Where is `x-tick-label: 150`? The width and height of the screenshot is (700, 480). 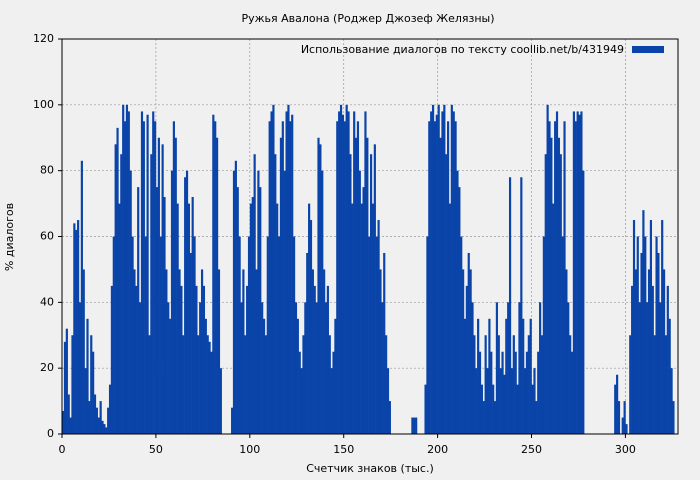
x-tick-label: 150 is located at coordinates (343, 449).